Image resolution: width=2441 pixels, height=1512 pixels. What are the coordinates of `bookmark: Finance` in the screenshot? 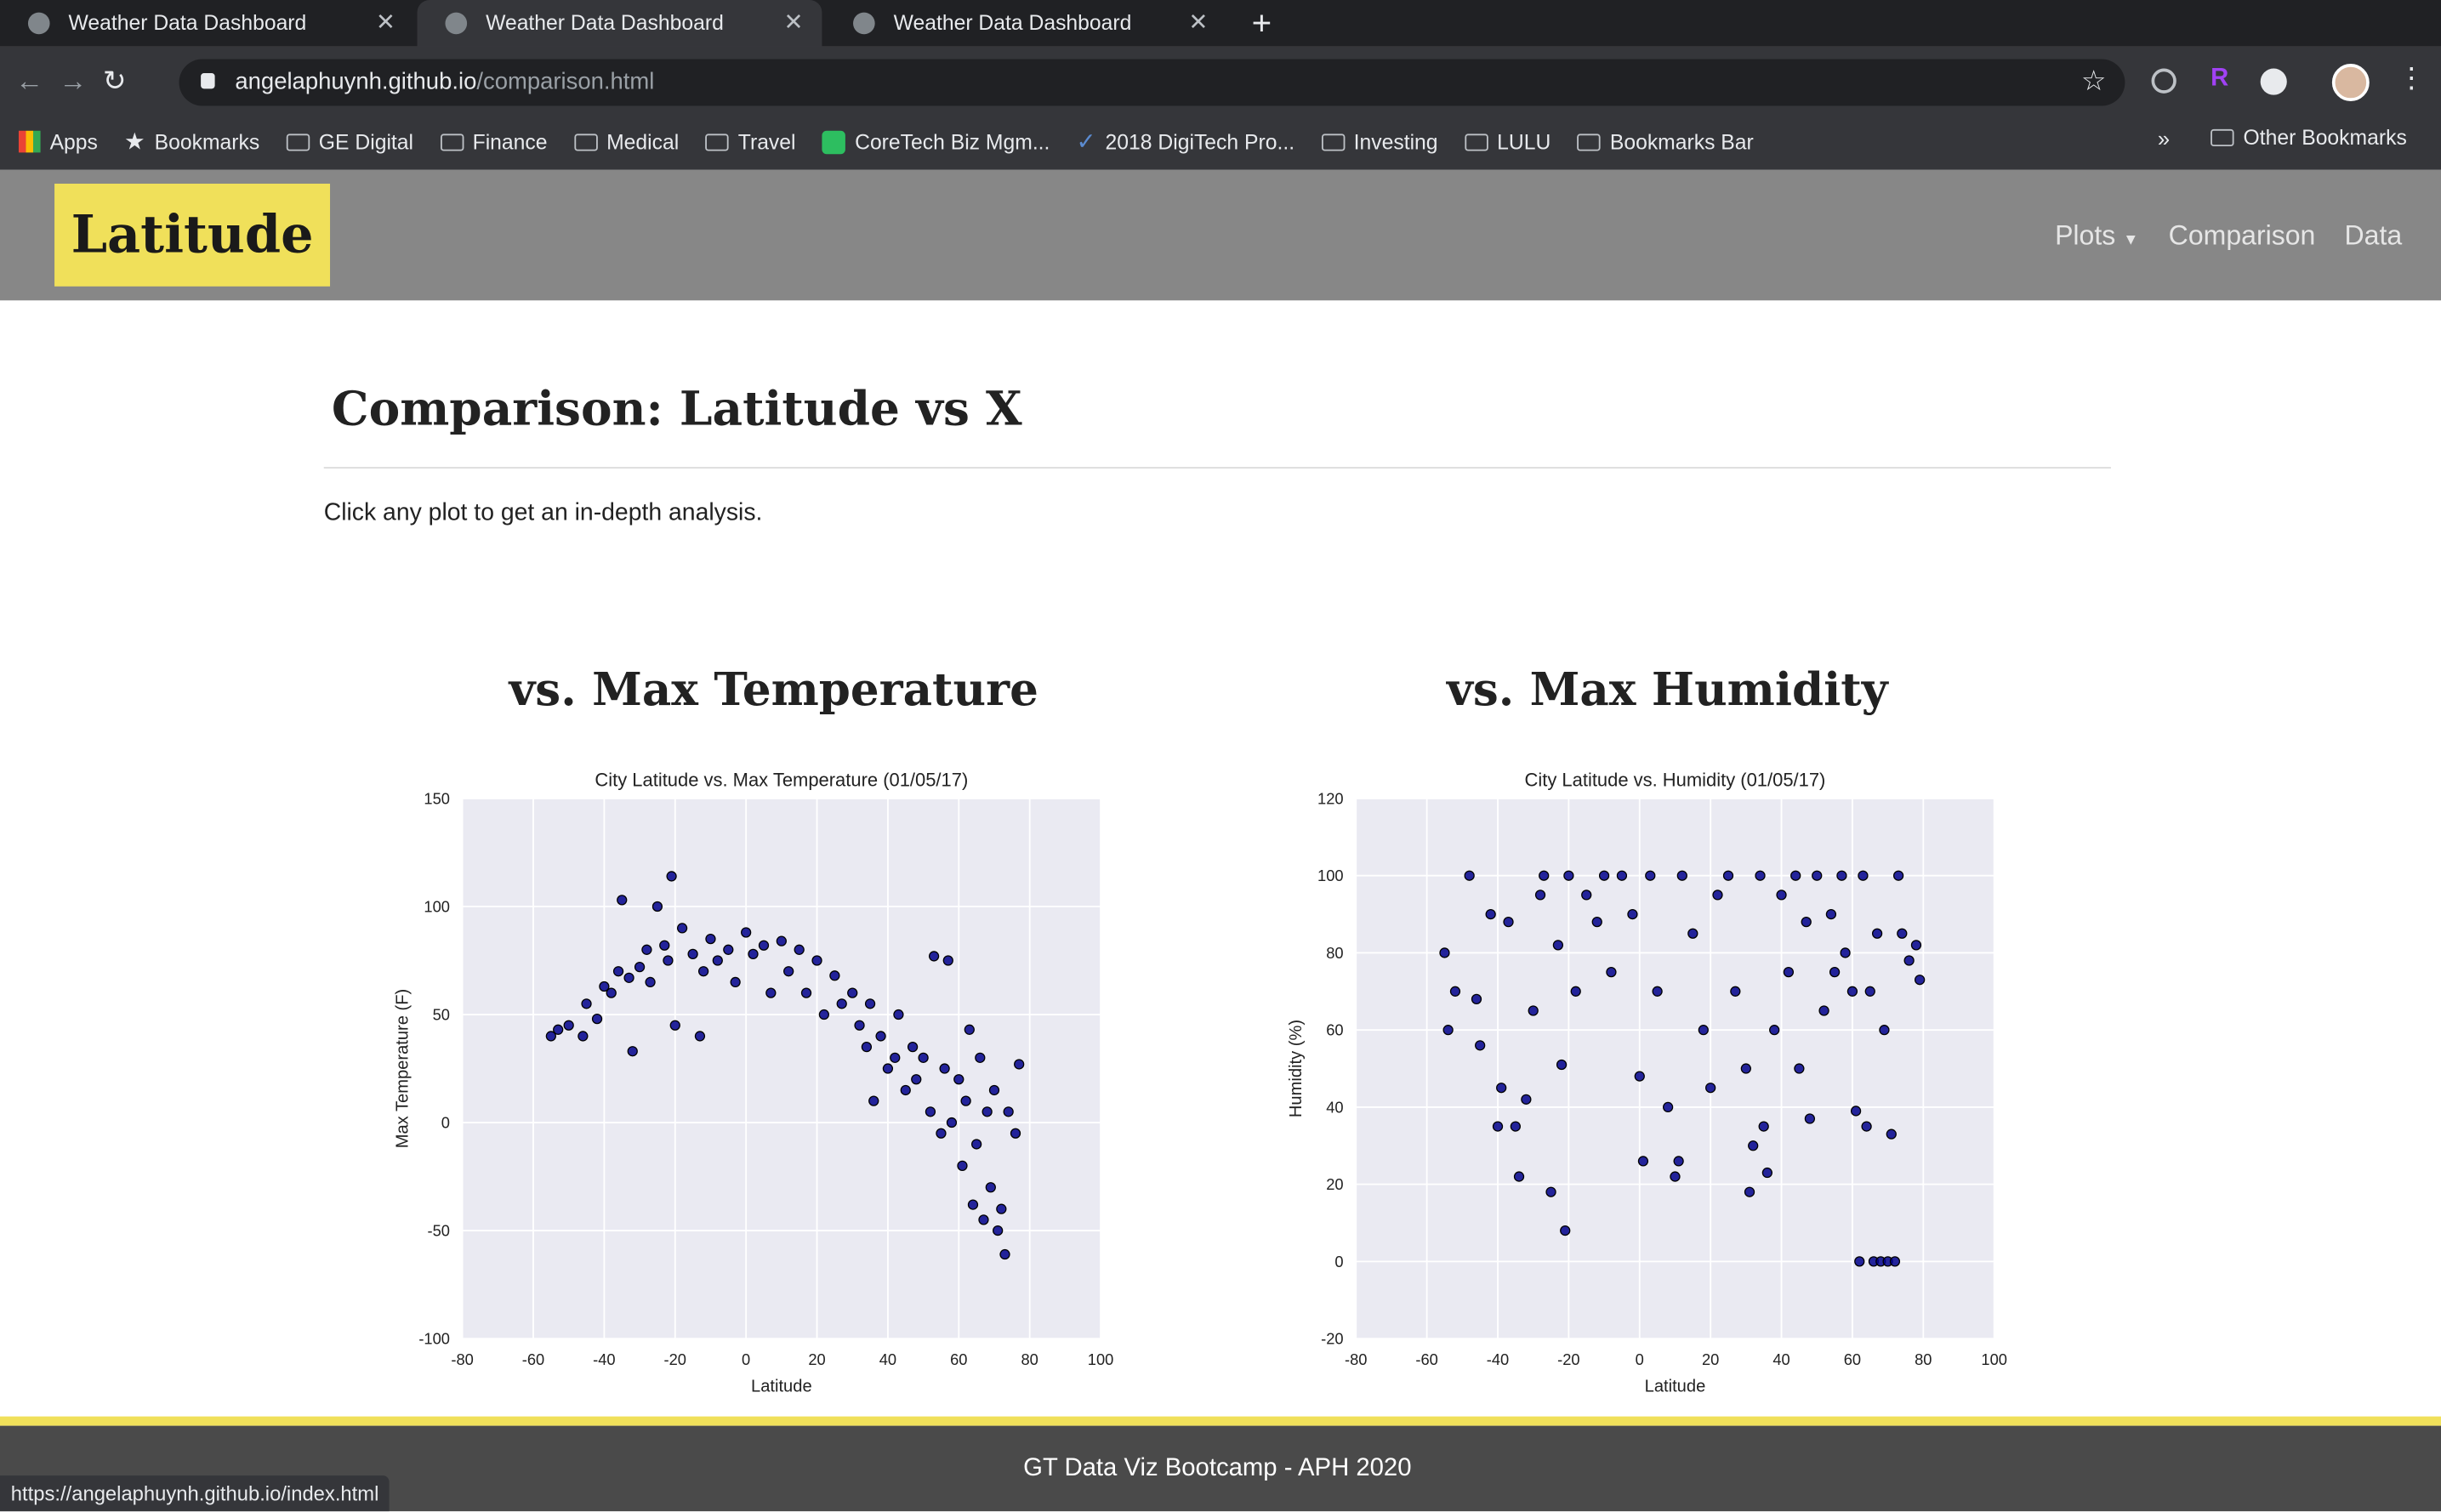 It's located at (494, 141).